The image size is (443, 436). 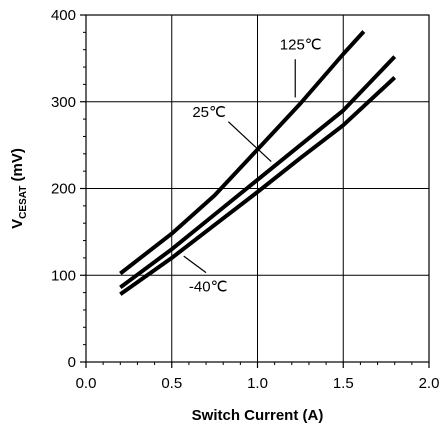 What do you see at coordinates (258, 415) in the screenshot?
I see `x-axis-title: Switch Current (A)` at bounding box center [258, 415].